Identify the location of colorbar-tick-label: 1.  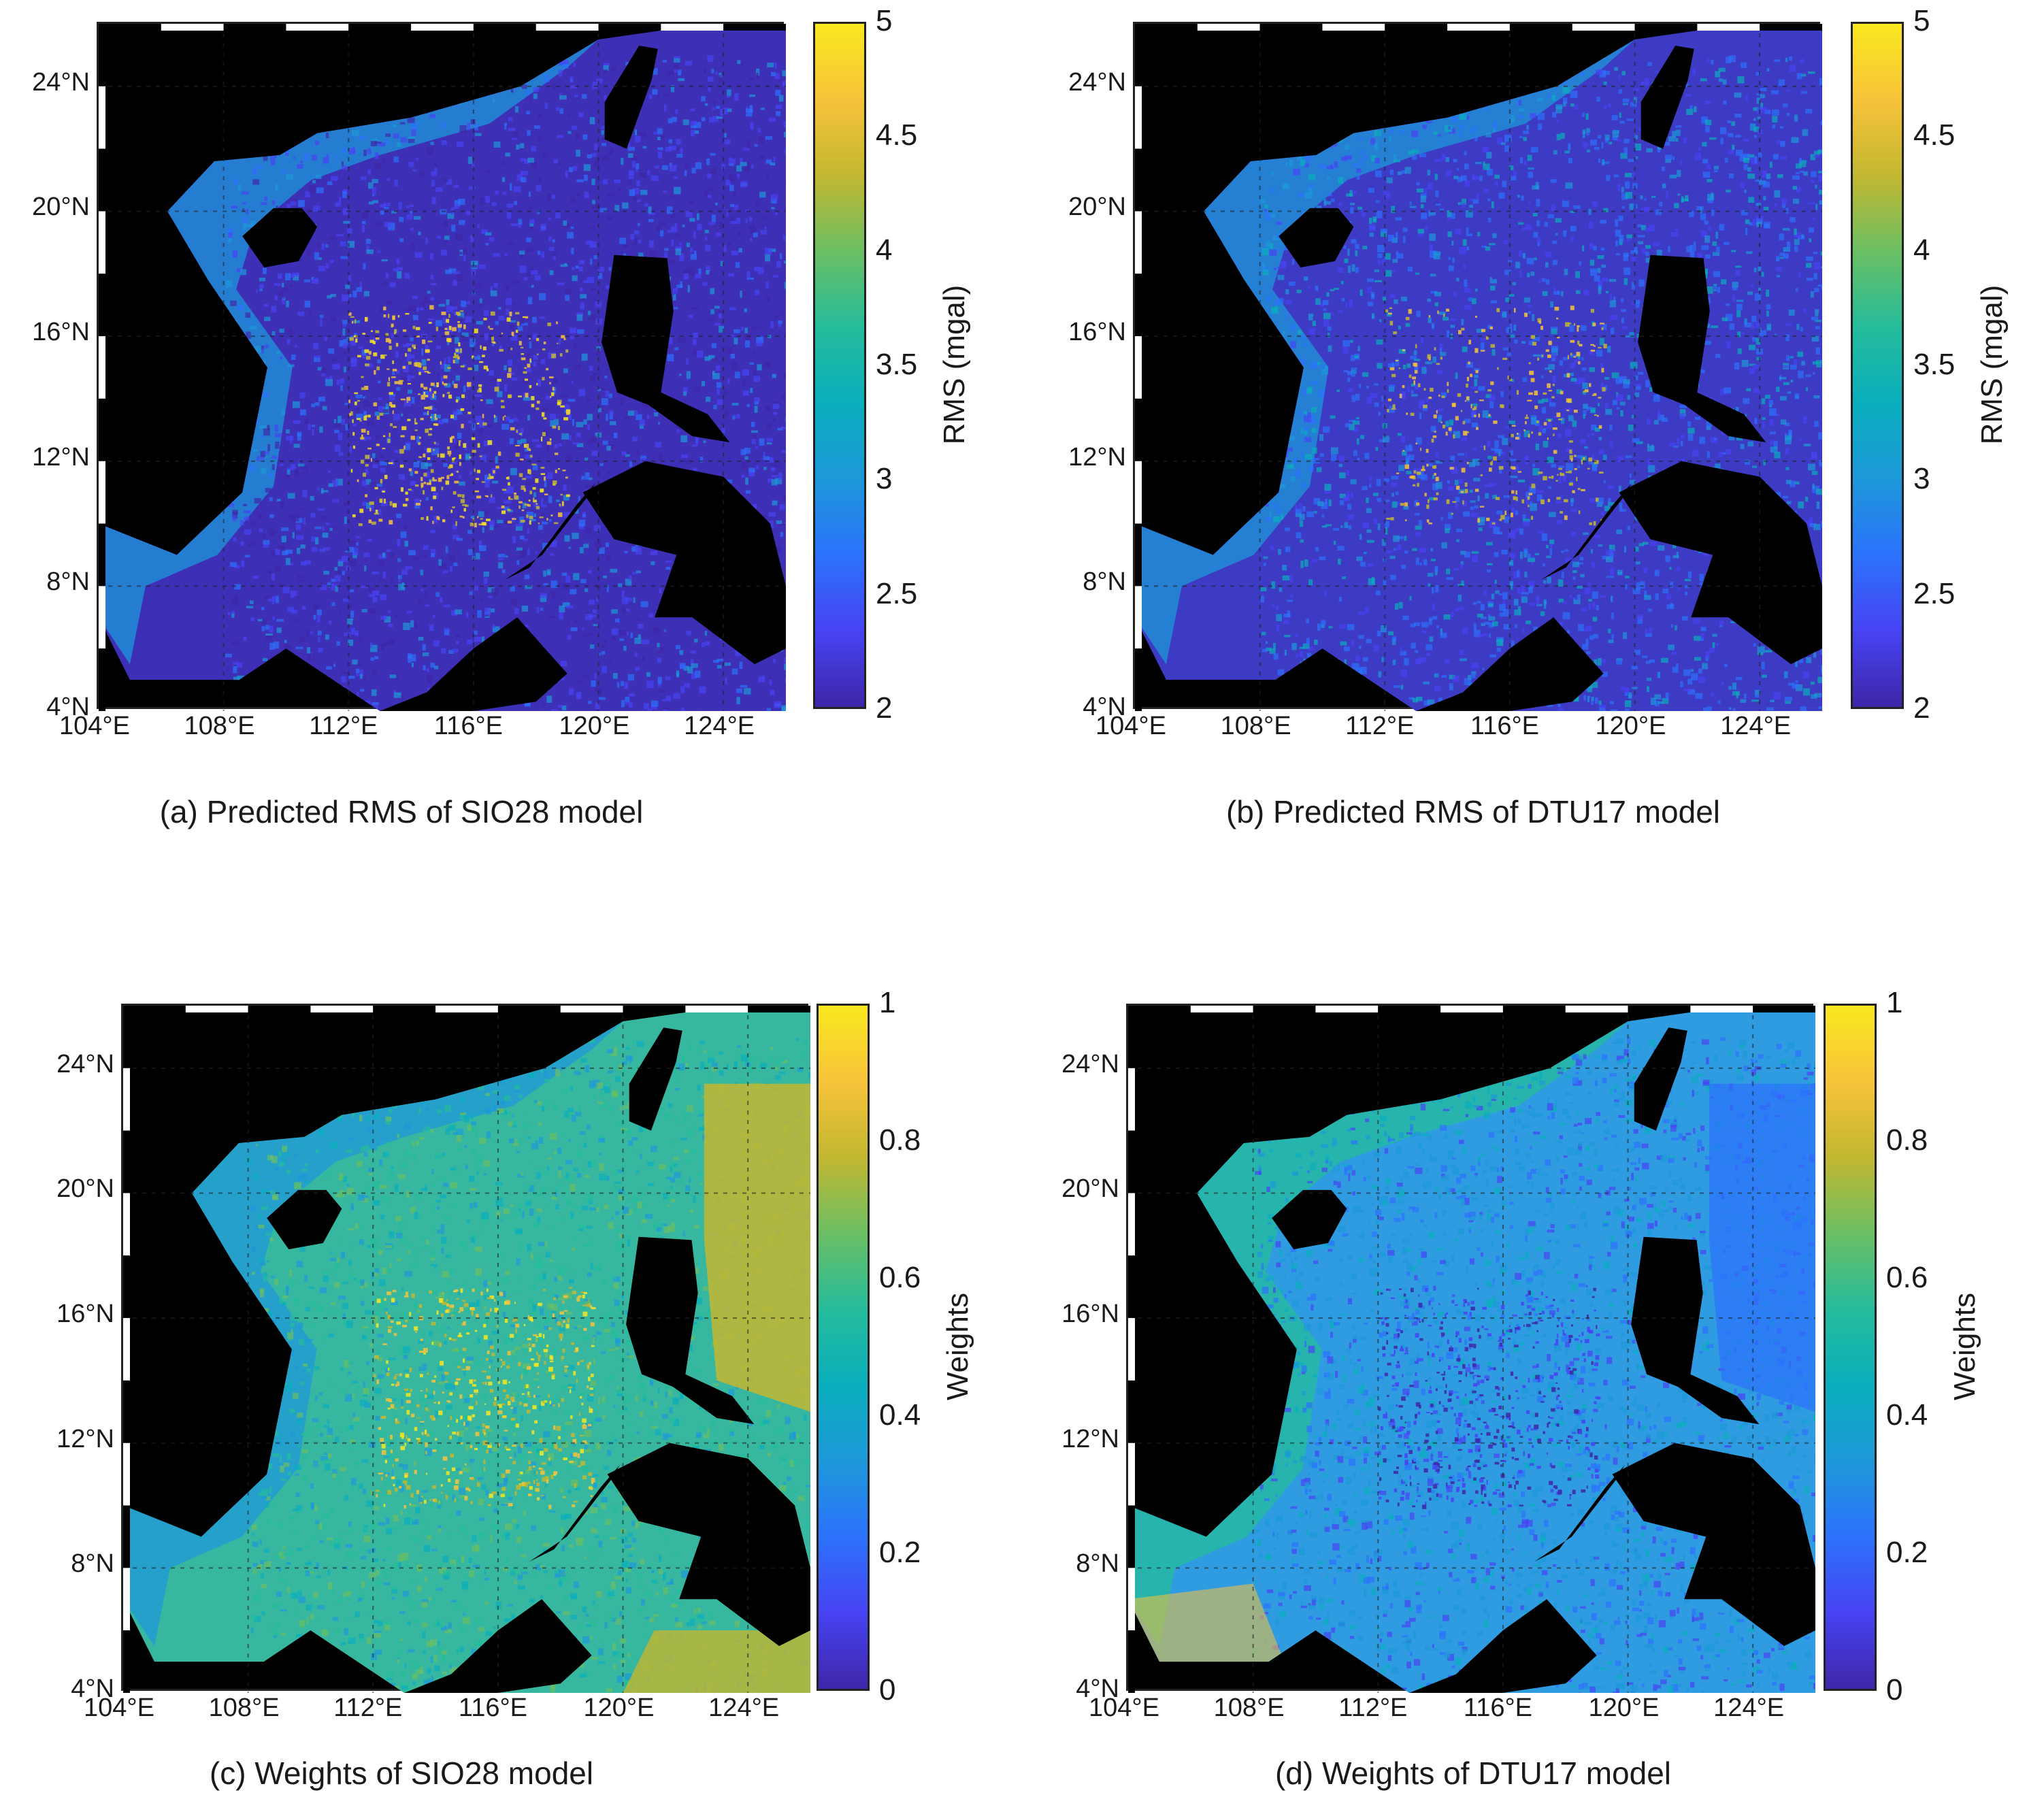
(887, 1002).